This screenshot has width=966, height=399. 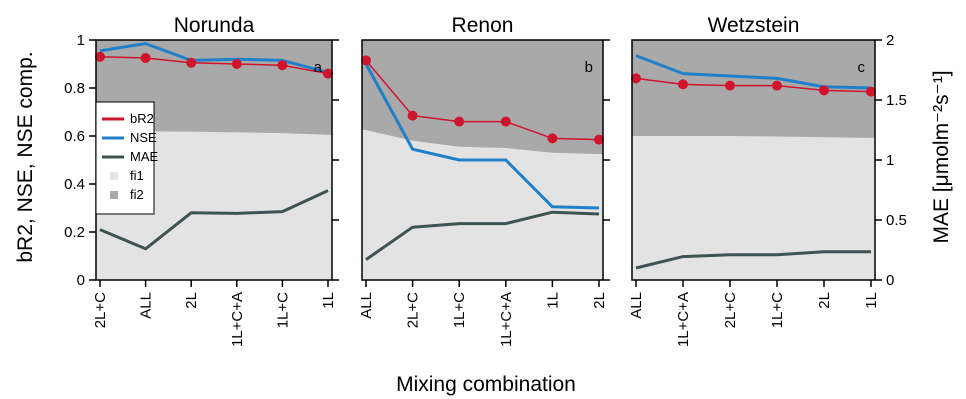 I want to click on legend-item-fi2: fi2, so click(x=127, y=194).